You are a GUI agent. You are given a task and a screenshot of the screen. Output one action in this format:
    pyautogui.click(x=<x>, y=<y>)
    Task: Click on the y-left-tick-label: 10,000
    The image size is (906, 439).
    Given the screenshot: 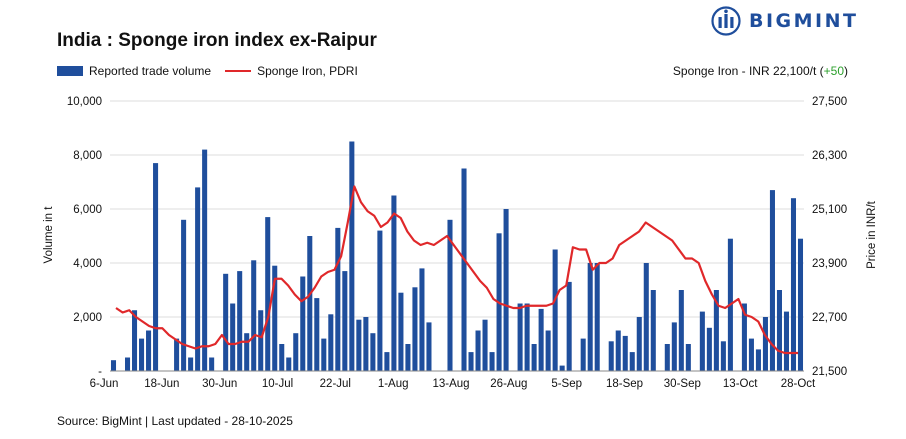 What is the action you would take?
    pyautogui.click(x=84, y=102)
    